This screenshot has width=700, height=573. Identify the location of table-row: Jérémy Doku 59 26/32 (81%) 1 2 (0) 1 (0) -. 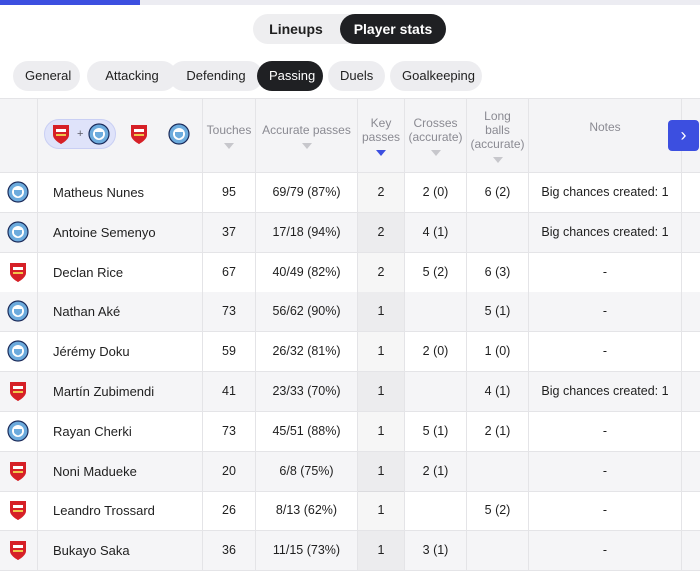
(350, 352).